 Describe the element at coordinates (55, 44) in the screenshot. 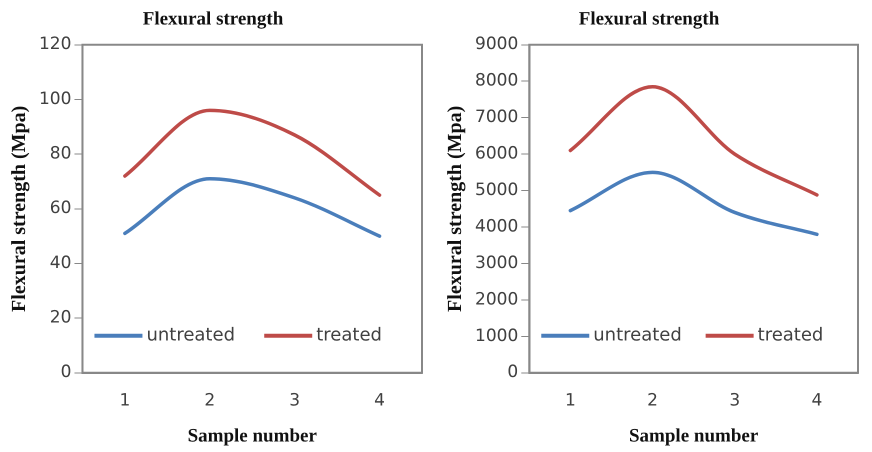

I see `y-tick-label: 120` at that location.